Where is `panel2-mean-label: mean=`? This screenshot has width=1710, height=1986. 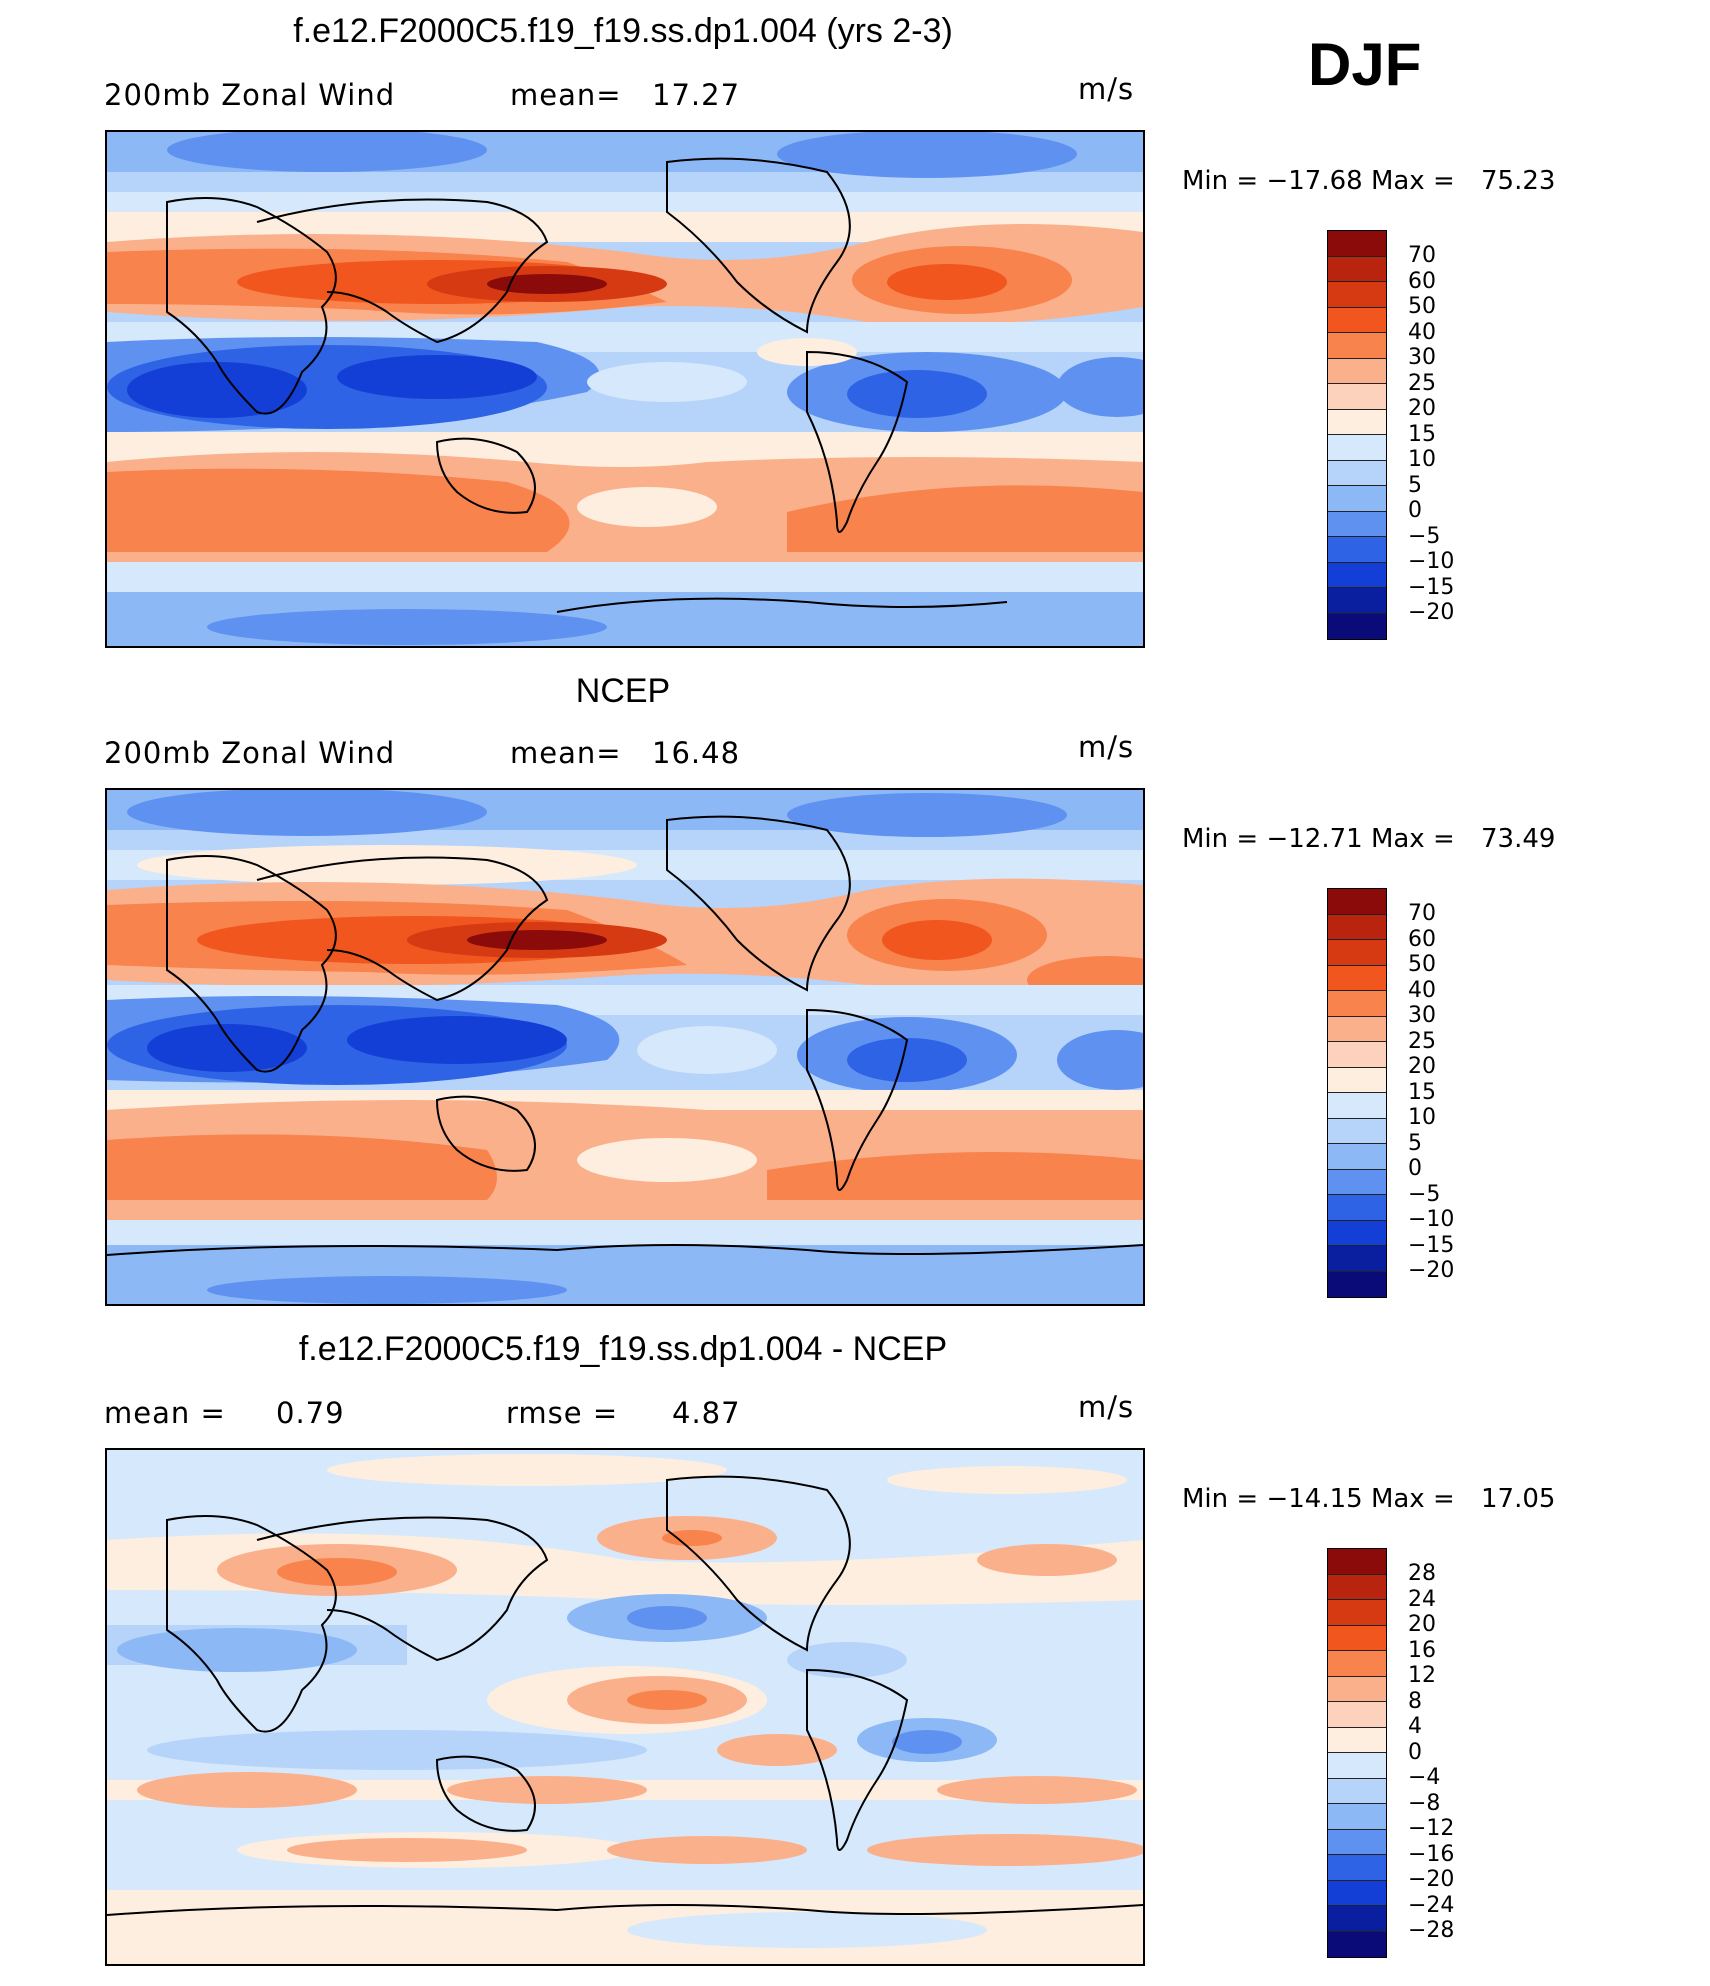 panel2-mean-label: mean= is located at coordinates (566, 753).